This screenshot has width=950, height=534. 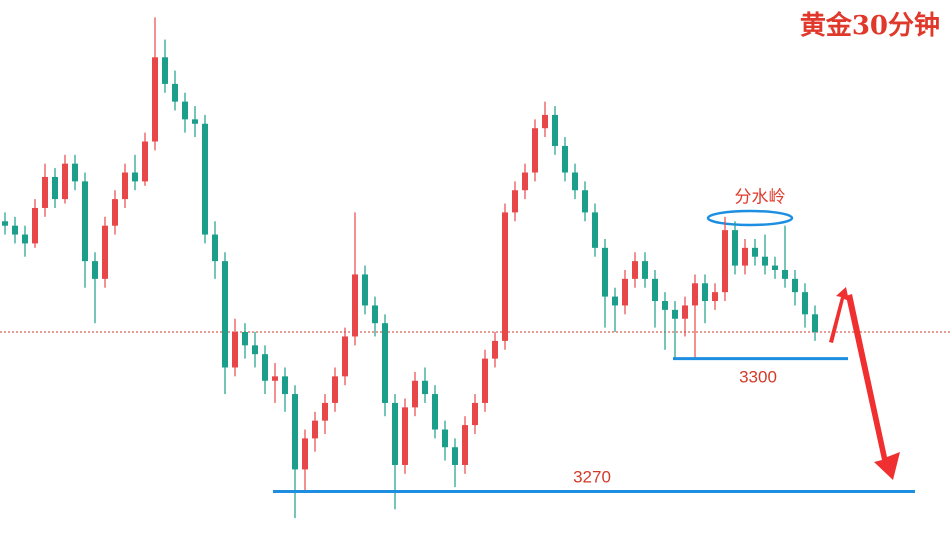 What do you see at coordinates (758, 376) in the screenshot?
I see `level-label: 3300` at bounding box center [758, 376].